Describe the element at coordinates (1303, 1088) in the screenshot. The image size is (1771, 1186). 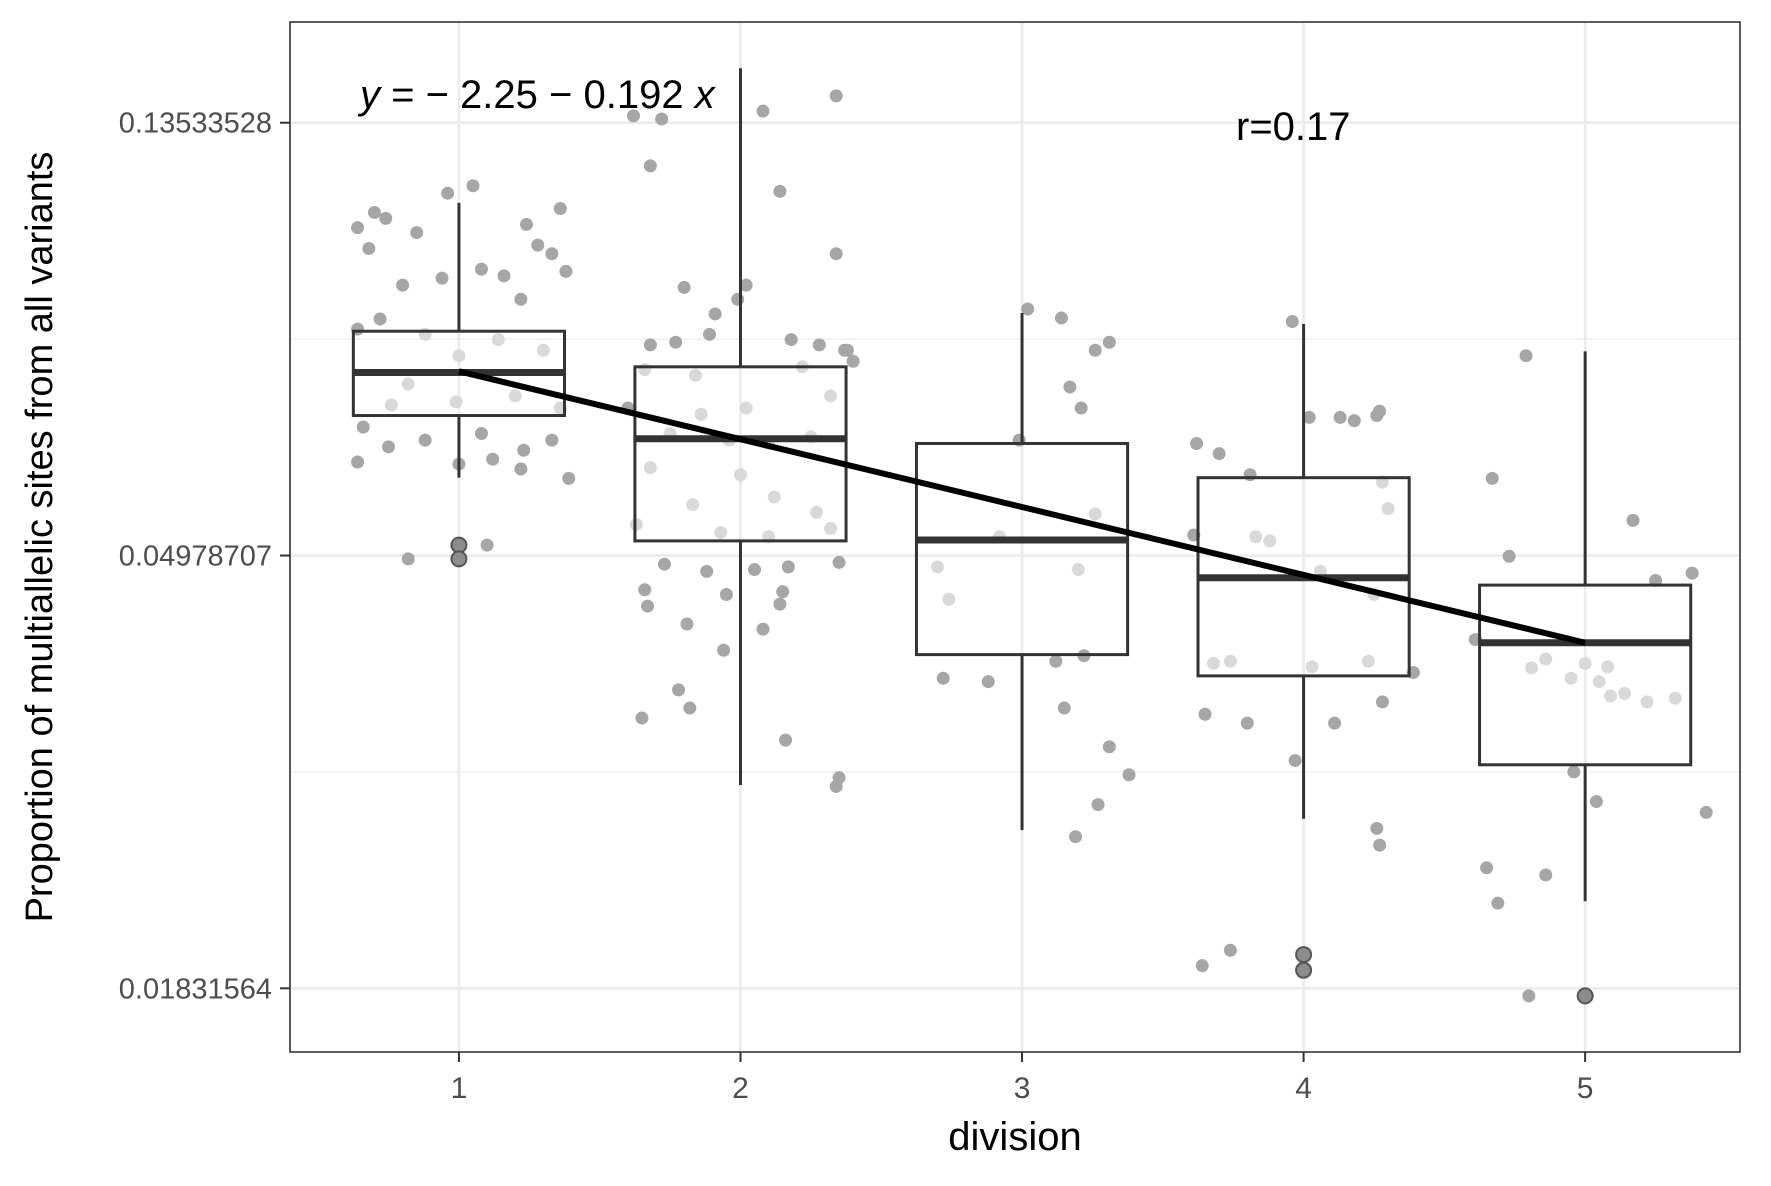
I see `x-tick-label: 4` at that location.